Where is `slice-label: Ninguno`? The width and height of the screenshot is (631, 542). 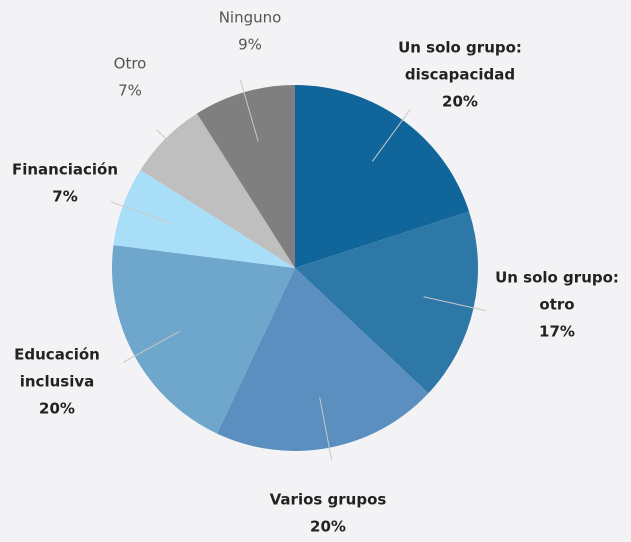
slice-label: Ninguno is located at coordinates (250, 18).